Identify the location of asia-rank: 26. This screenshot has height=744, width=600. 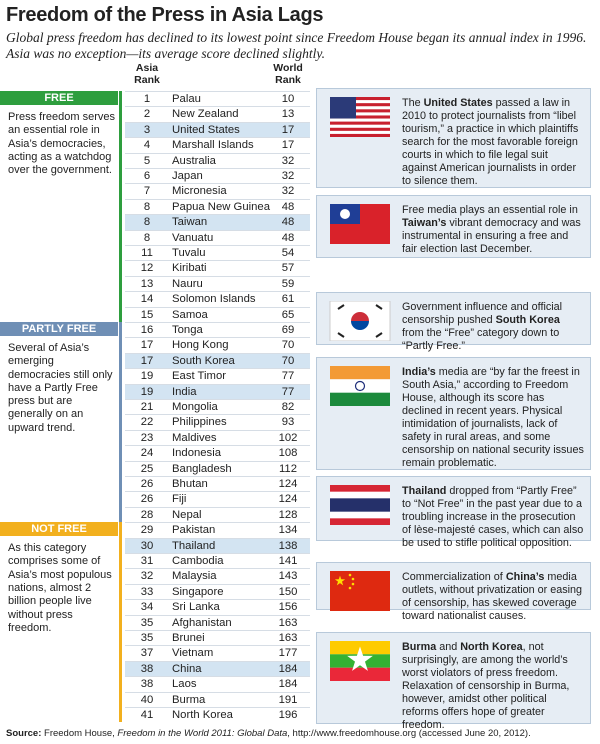
(147, 499).